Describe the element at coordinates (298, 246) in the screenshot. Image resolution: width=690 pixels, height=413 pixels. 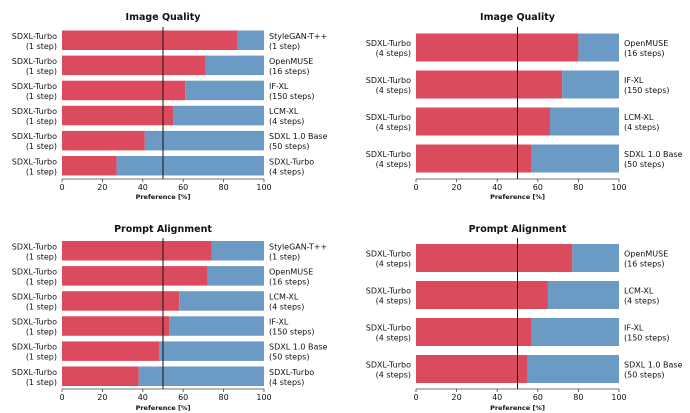
I see `right-label-line: StyleGAN-T++` at that location.